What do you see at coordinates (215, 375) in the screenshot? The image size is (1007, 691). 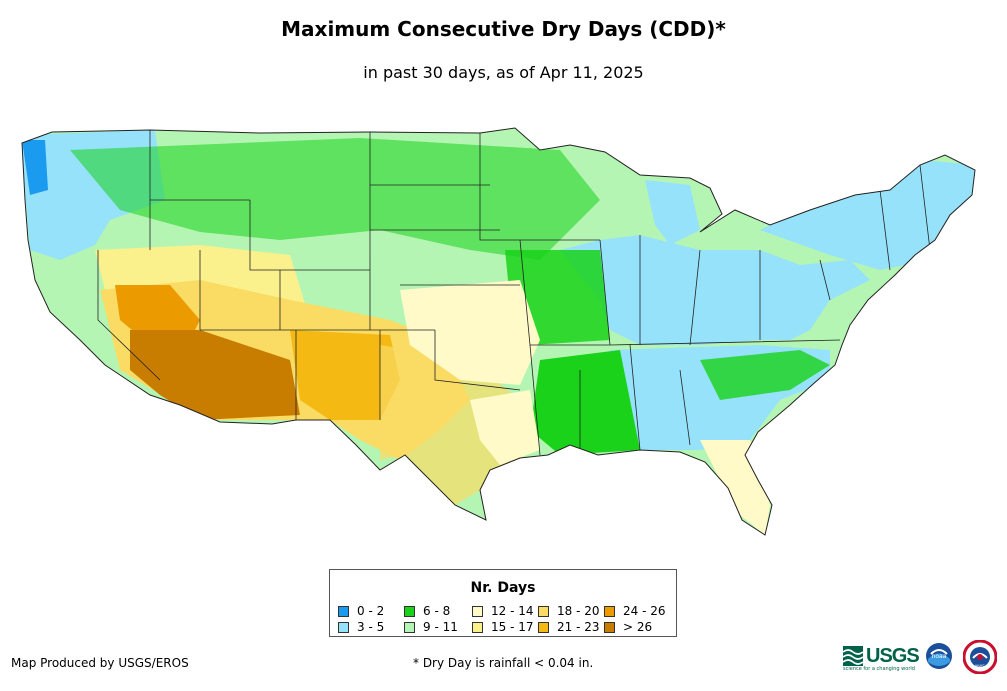 I see `region-arizona-max` at bounding box center [215, 375].